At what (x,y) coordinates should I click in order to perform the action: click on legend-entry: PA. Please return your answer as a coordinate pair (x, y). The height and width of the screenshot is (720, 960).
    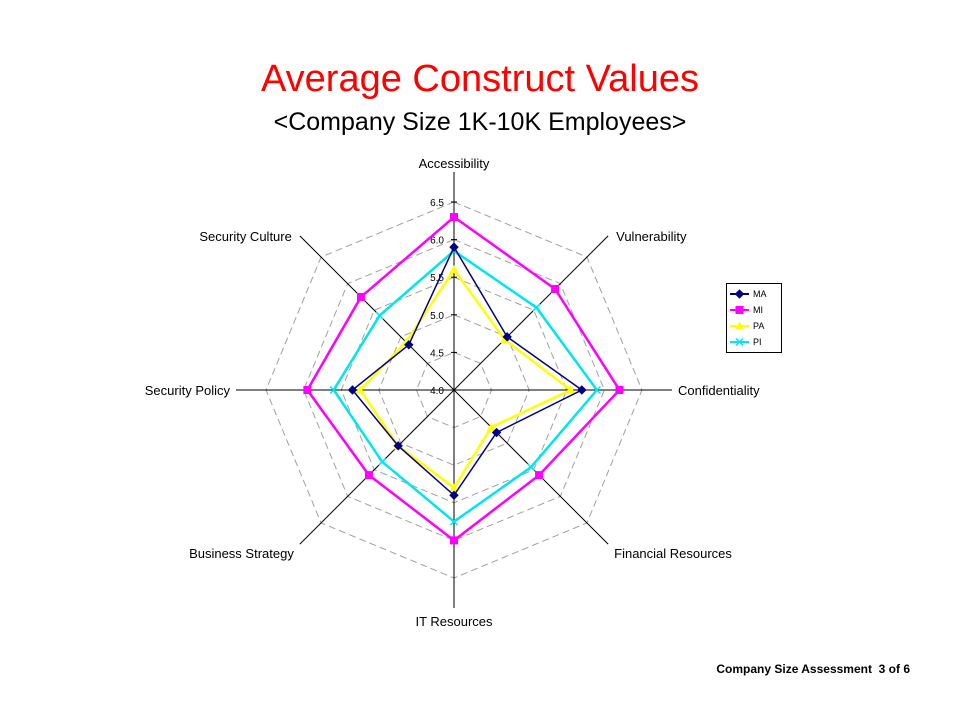
    Looking at the image, I should click on (747, 326).